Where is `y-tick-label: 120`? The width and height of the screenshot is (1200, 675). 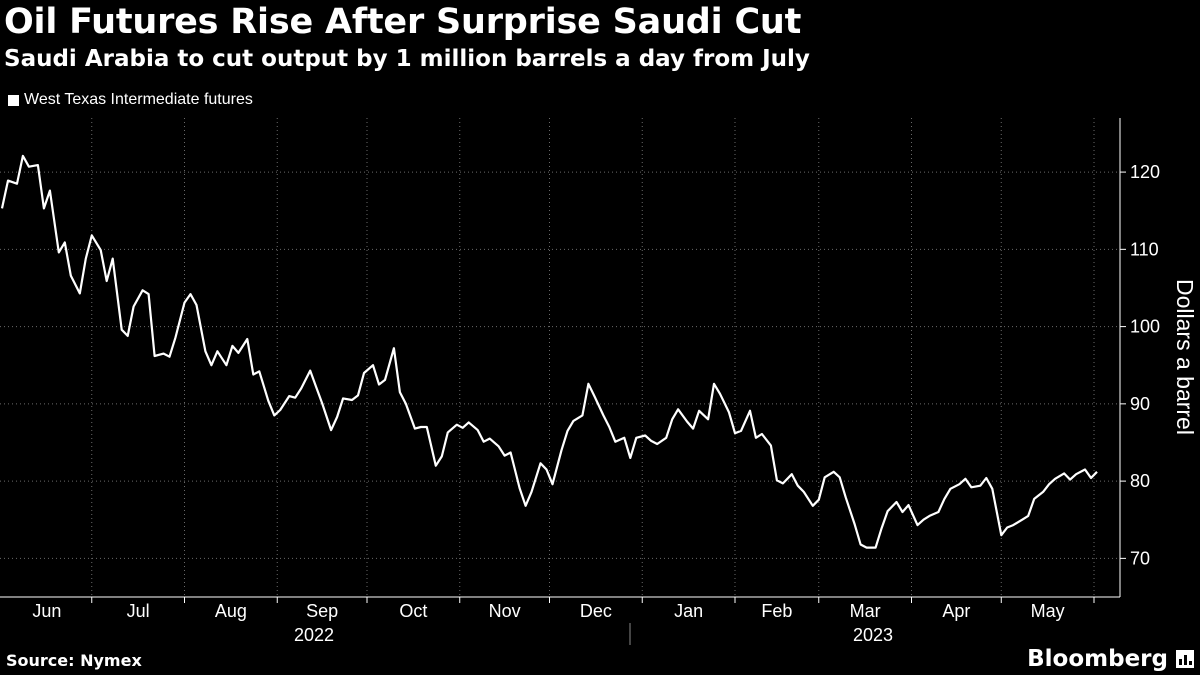
y-tick-label: 120 is located at coordinates (1145, 172).